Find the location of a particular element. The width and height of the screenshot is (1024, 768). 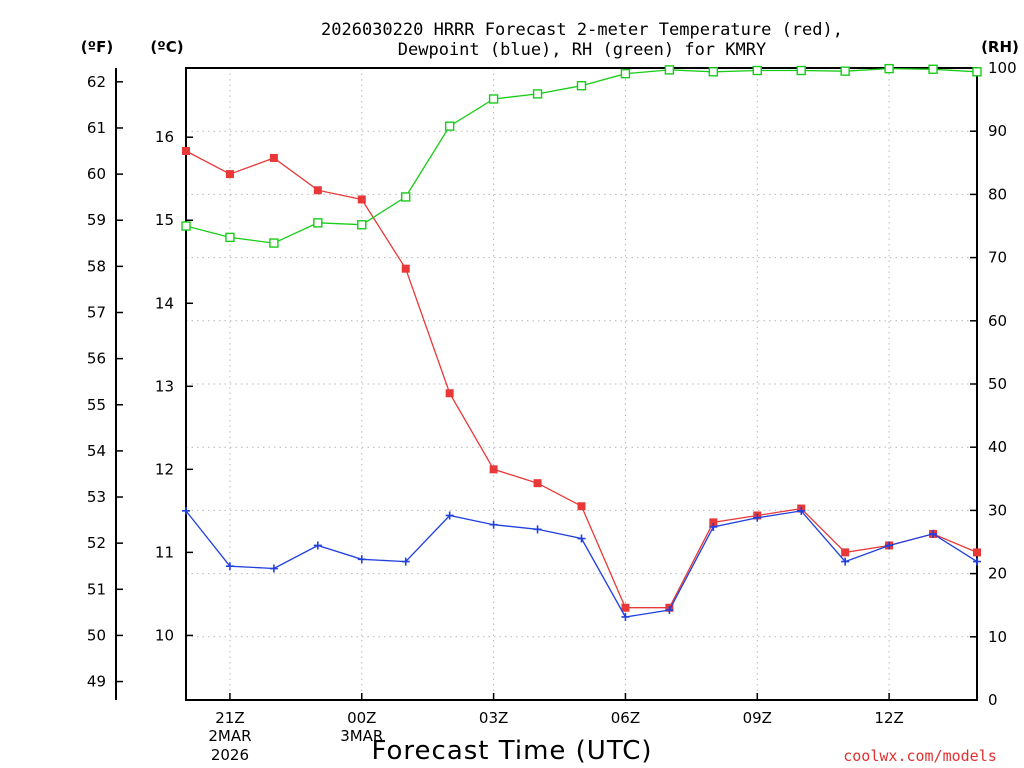

fahrenheit-tick-label-51: 51 is located at coordinates (96, 589).